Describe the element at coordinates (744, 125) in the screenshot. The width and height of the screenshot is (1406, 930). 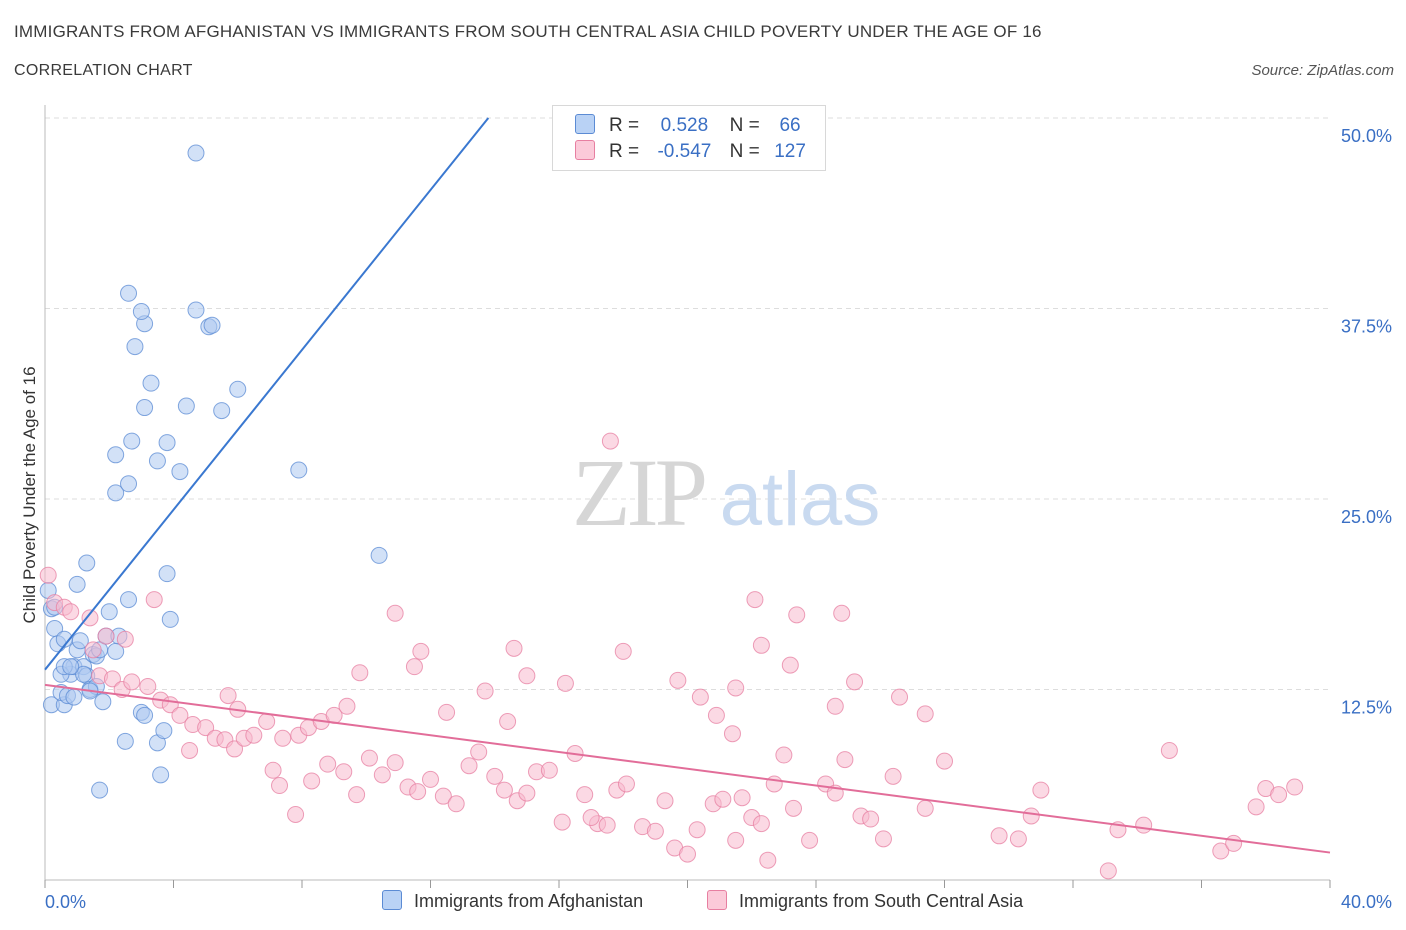
I see `legend-n-label: N =` at that location.